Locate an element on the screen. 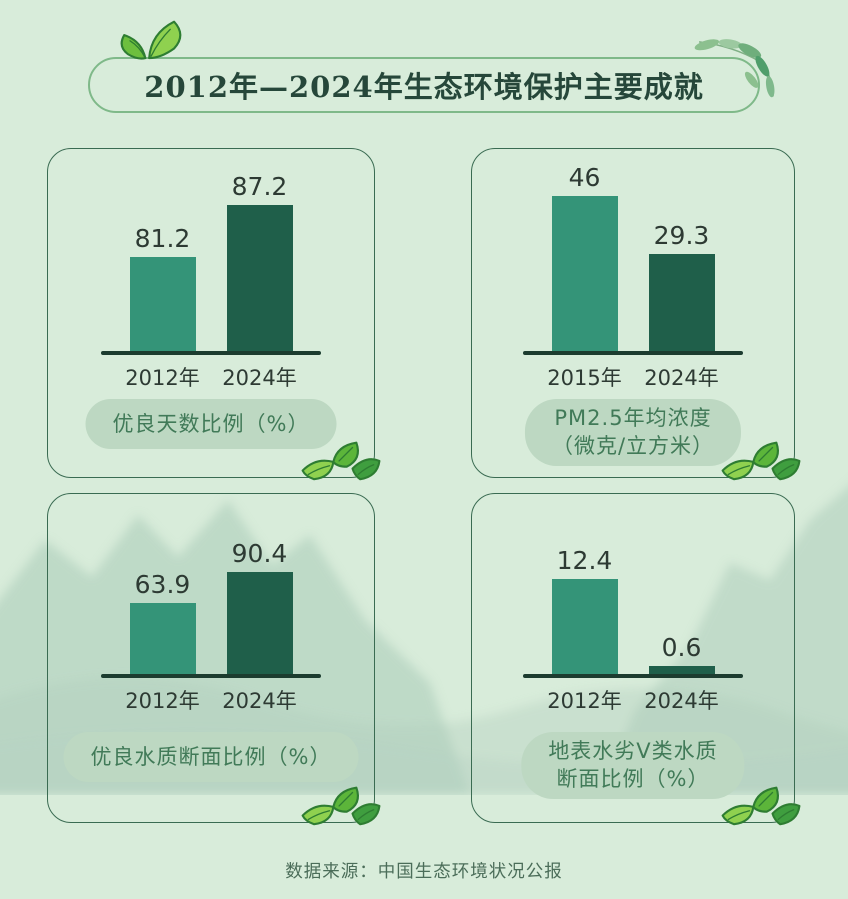  bar-group-2024: 0.6 is located at coordinates (681, 653).